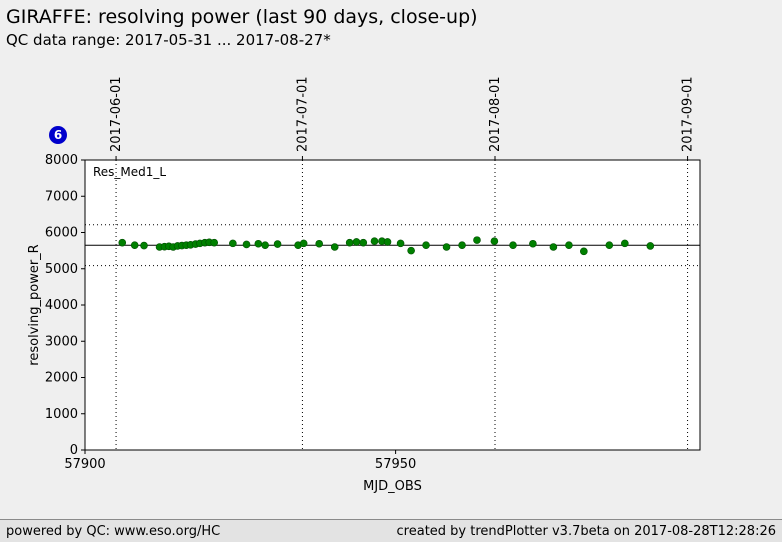 The width and height of the screenshot is (782, 542). What do you see at coordinates (84, 464) in the screenshot?
I see `x-tick-label: 57900` at bounding box center [84, 464].